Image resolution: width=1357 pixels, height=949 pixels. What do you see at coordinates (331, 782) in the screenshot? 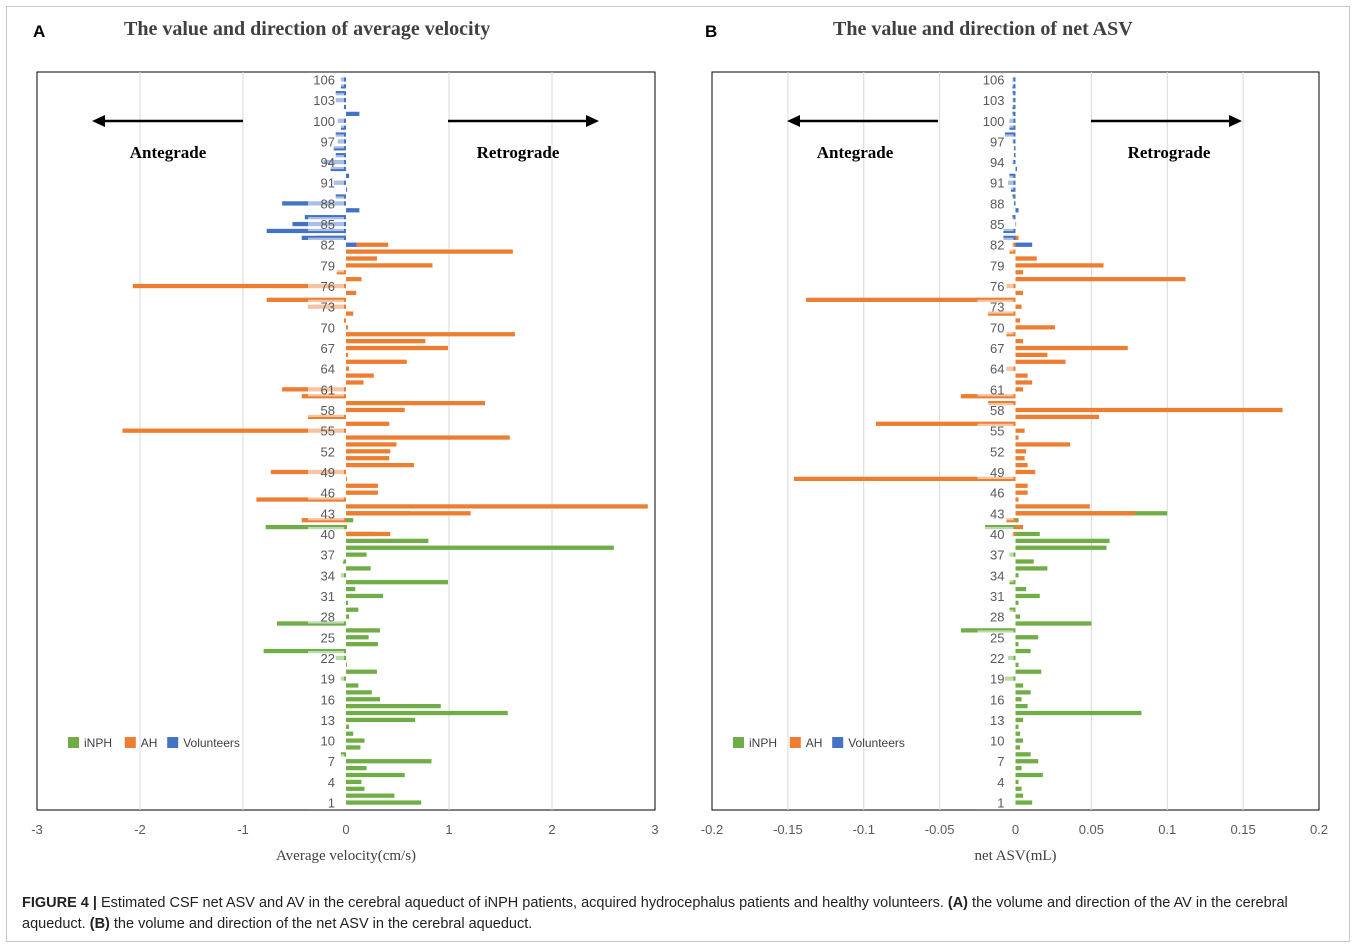
I see `a-y-tick-label: 4` at bounding box center [331, 782].